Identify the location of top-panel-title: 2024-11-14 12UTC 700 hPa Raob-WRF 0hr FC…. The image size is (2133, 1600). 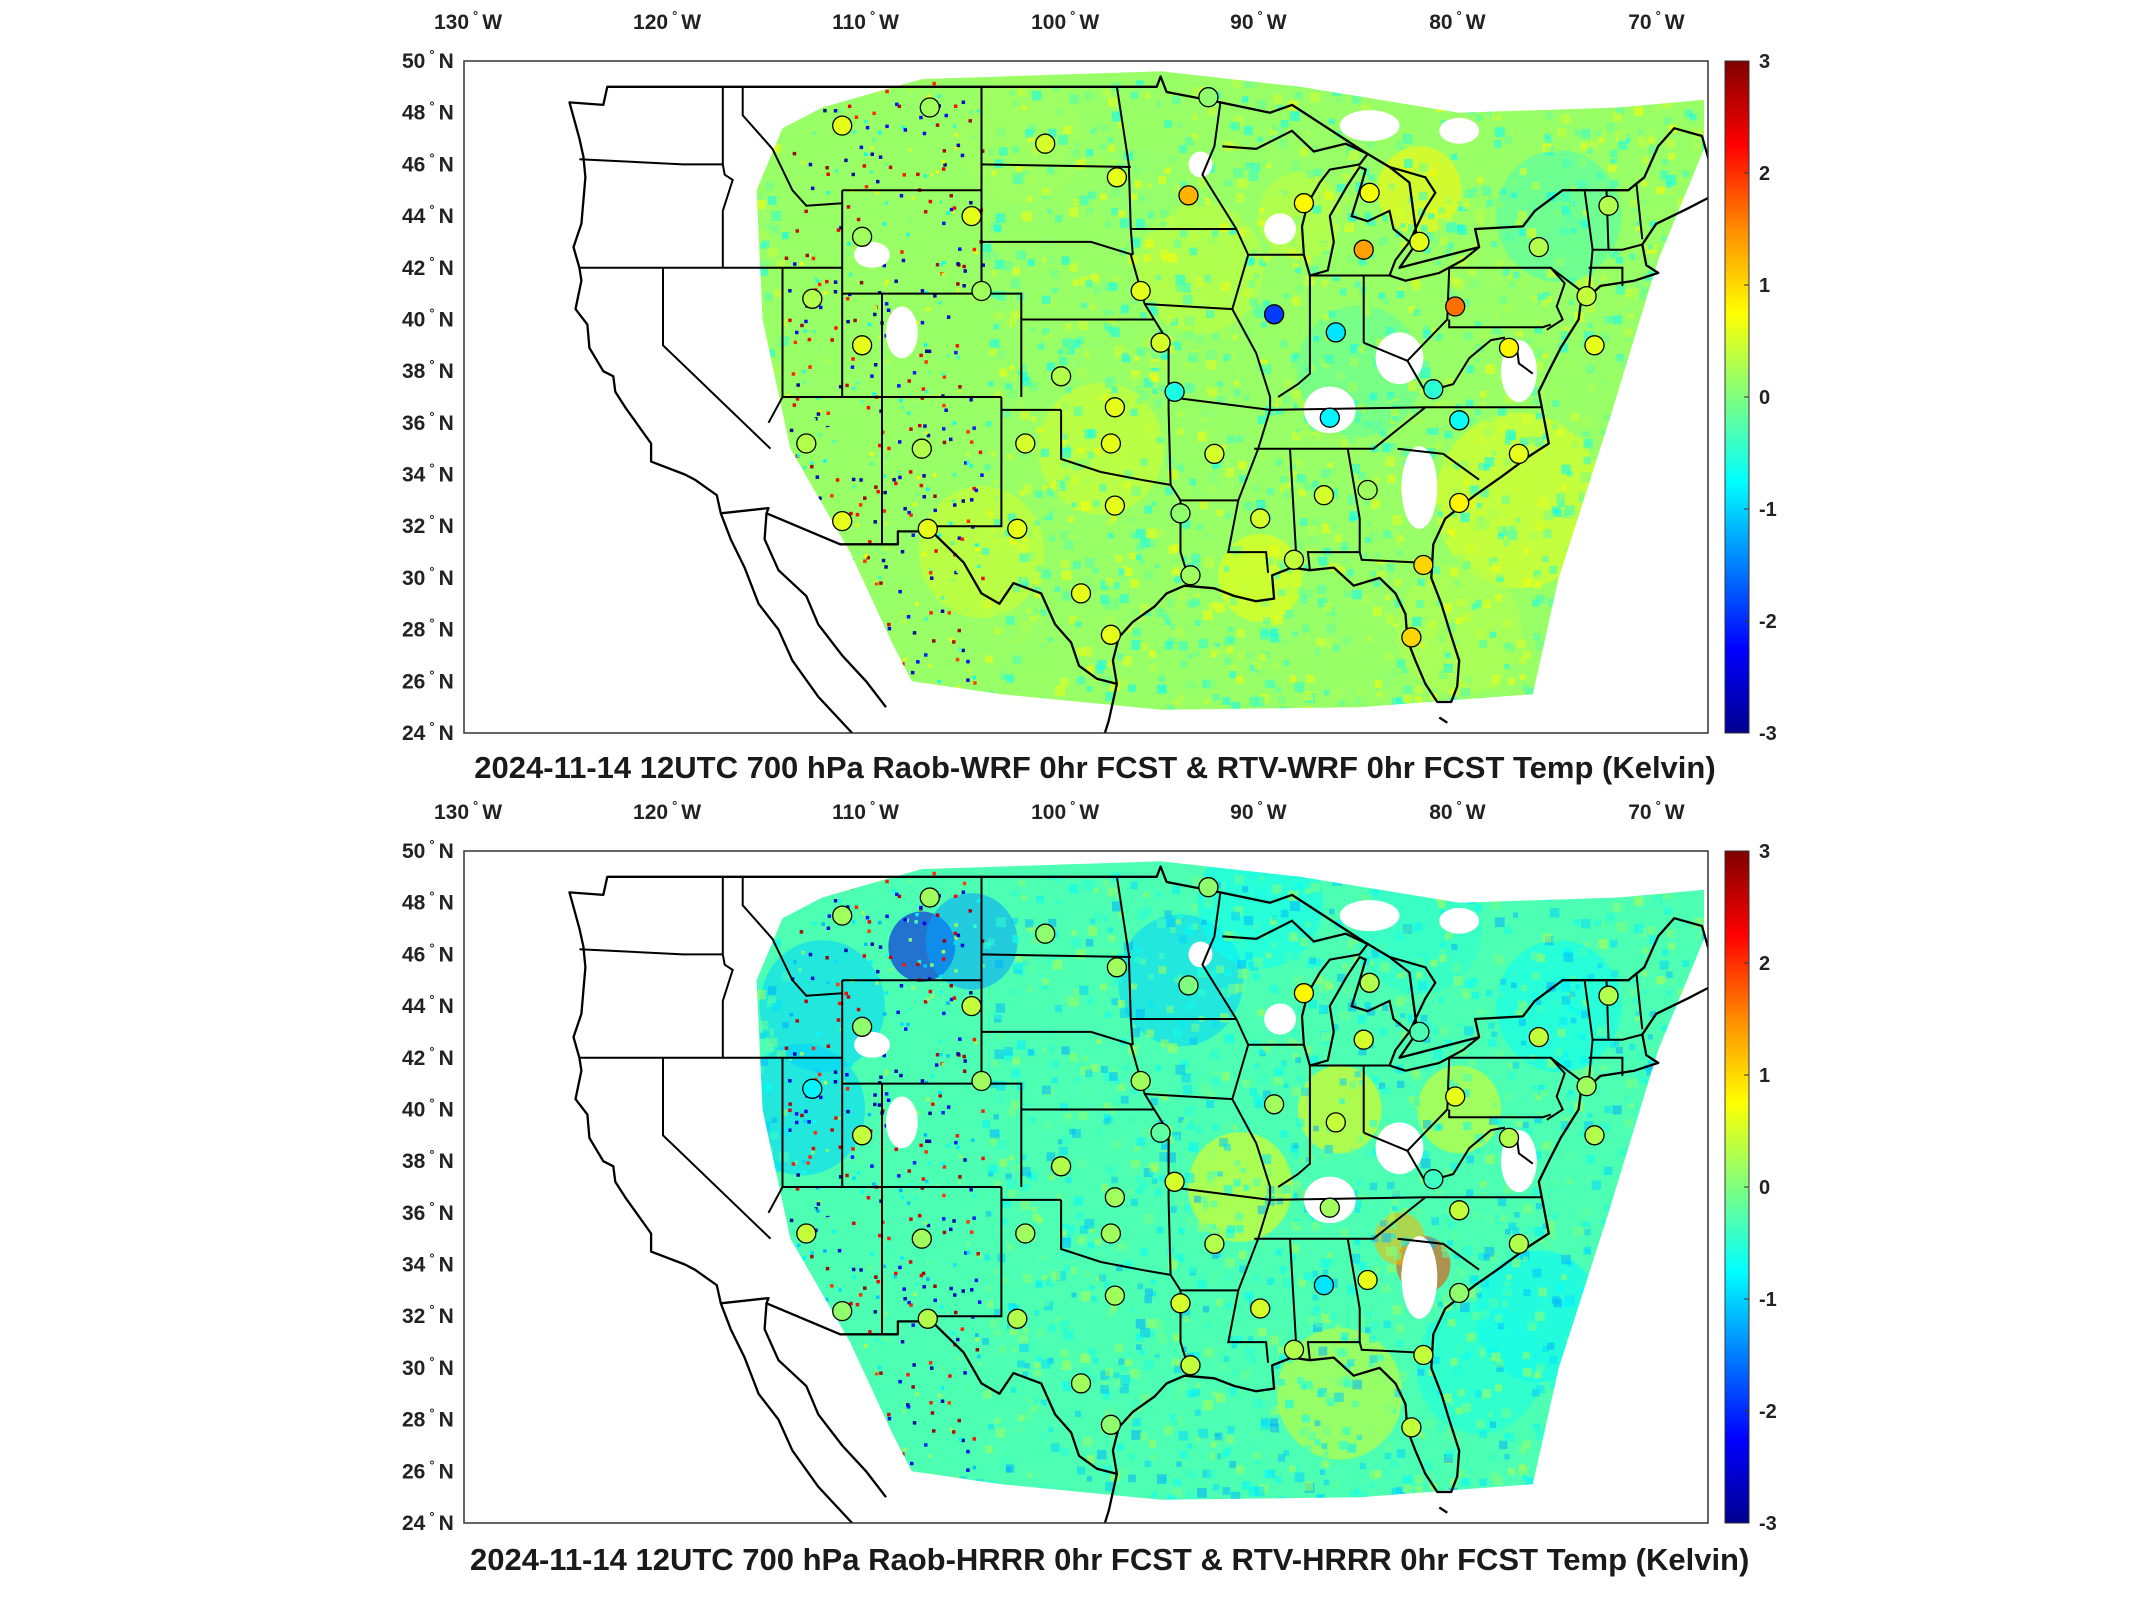
(1095, 767).